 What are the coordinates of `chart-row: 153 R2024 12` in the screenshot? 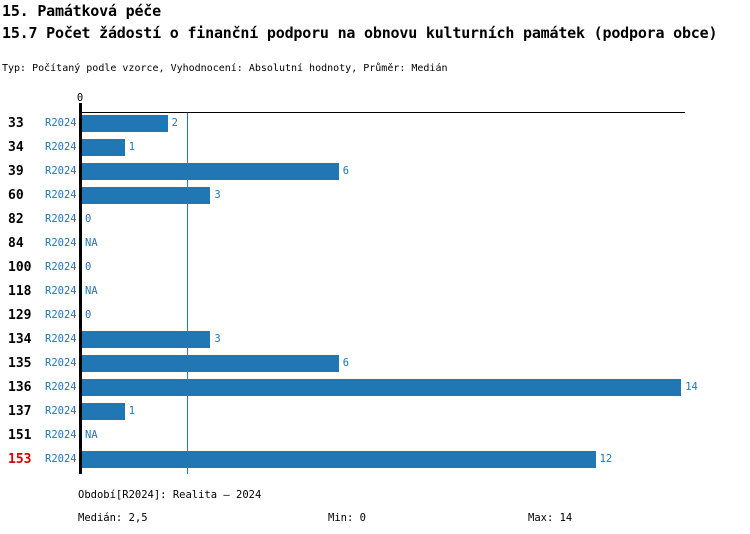 It's located at (375, 459).